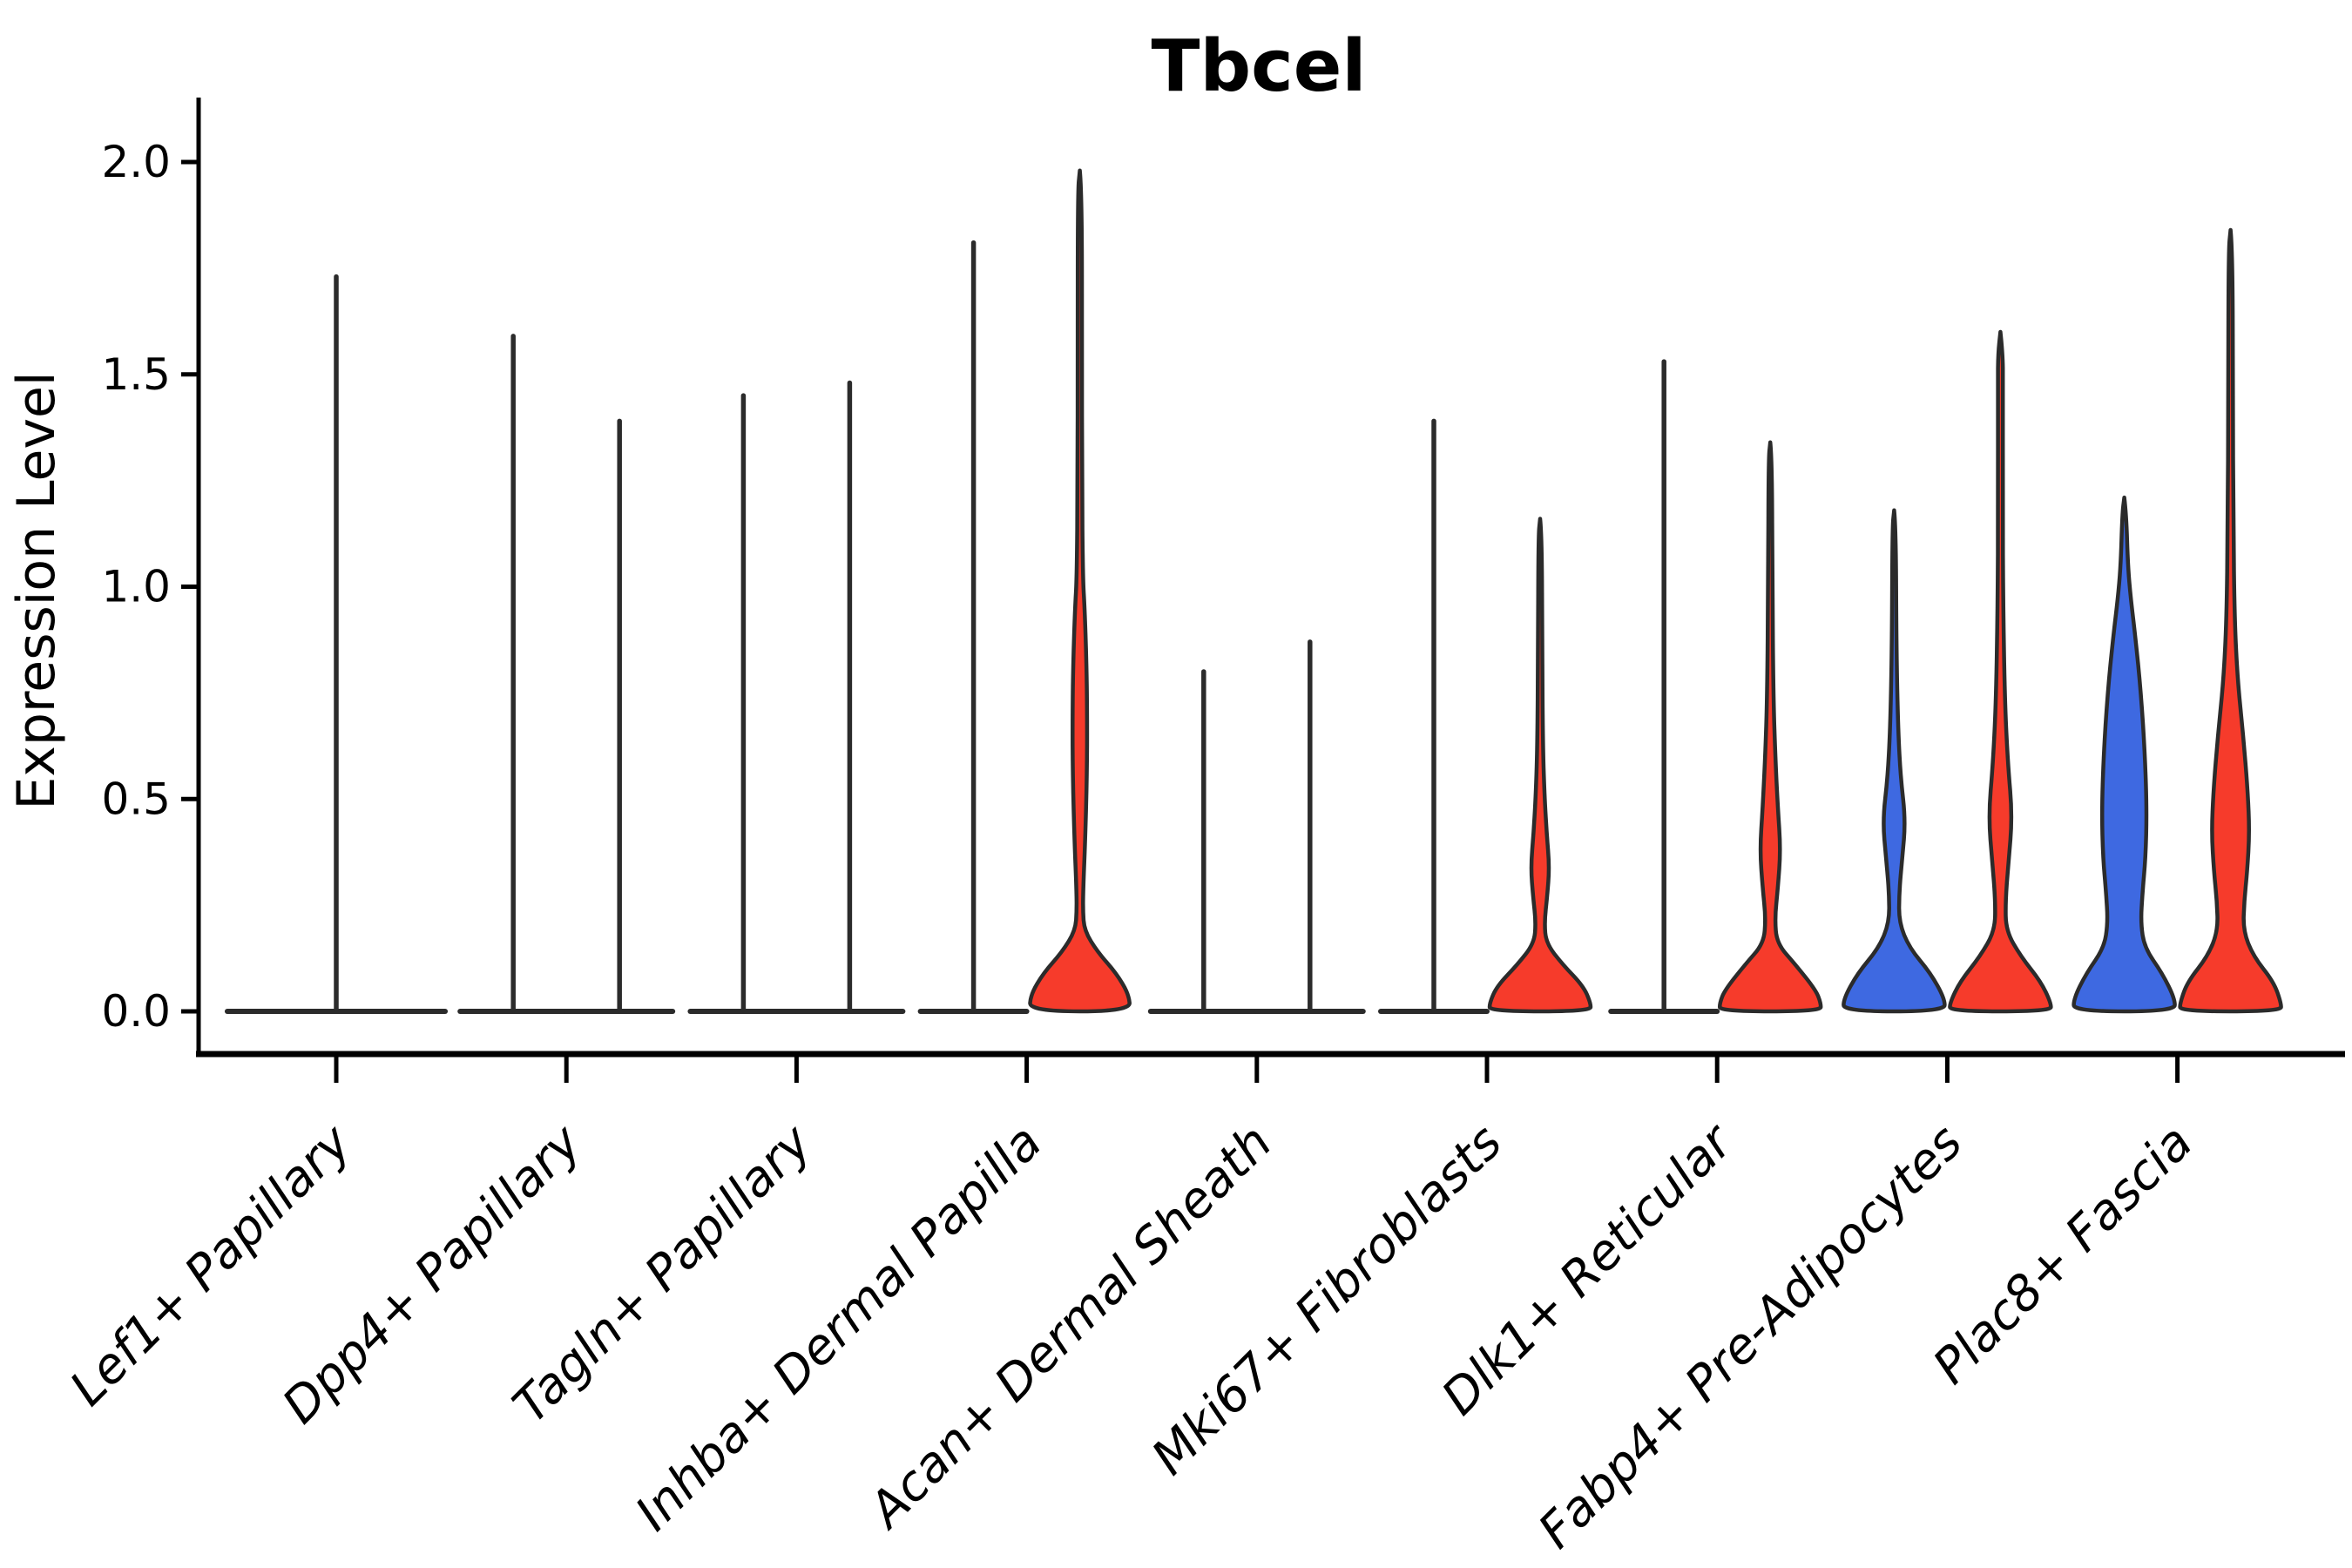 This screenshot has height=1568, width=2352. Describe the element at coordinates (136, 162) in the screenshot. I see `y-tick-label: 2.0` at that location.